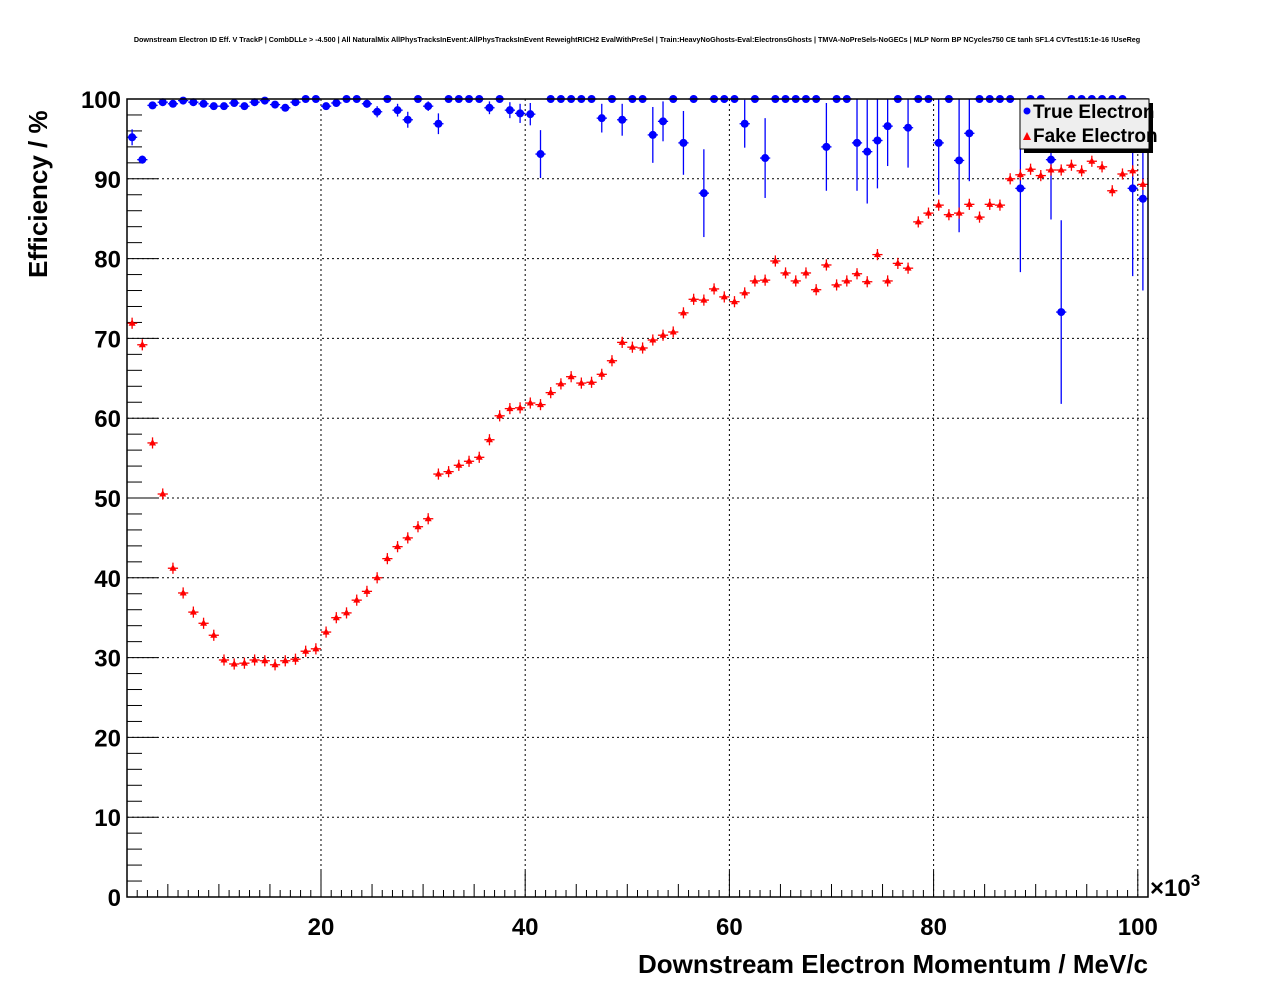 This screenshot has height=996, width=1276. What do you see at coordinates (893, 964) in the screenshot?
I see `x-axis-title: Downstream Electron Momentum / MeV/c` at bounding box center [893, 964].